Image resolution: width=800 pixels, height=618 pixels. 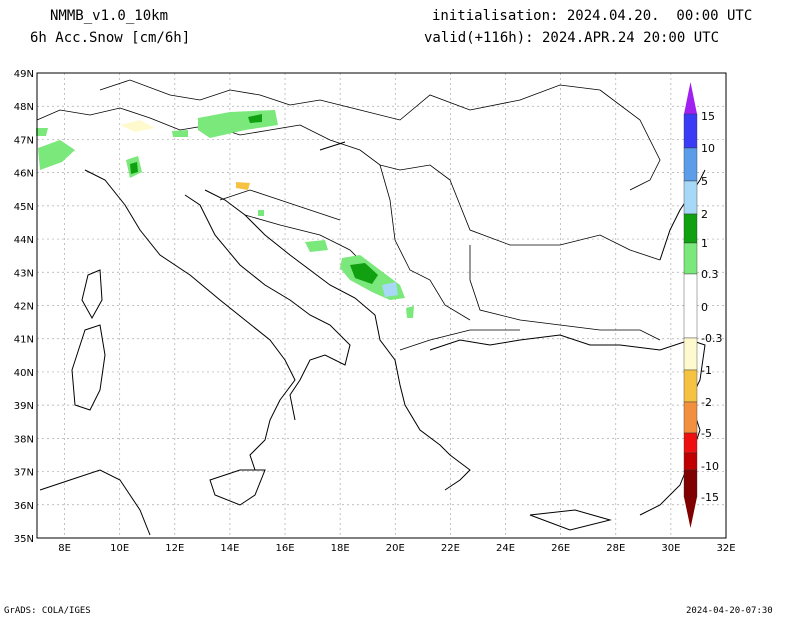 I want to click on lon-label: 16E, so click(x=285, y=548).